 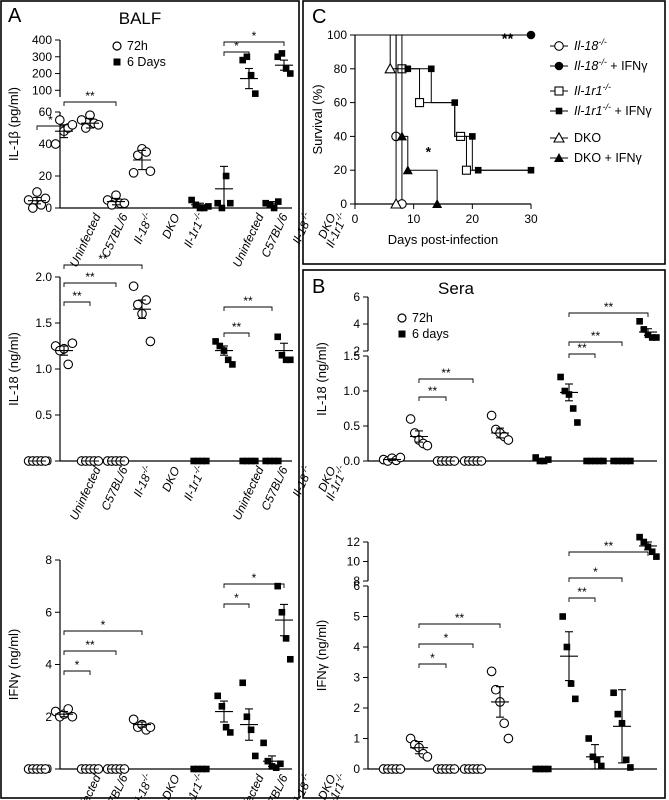 What do you see at coordinates (402, 334) in the screenshot?
I see `legend-filled-square-marker` at bounding box center [402, 334].